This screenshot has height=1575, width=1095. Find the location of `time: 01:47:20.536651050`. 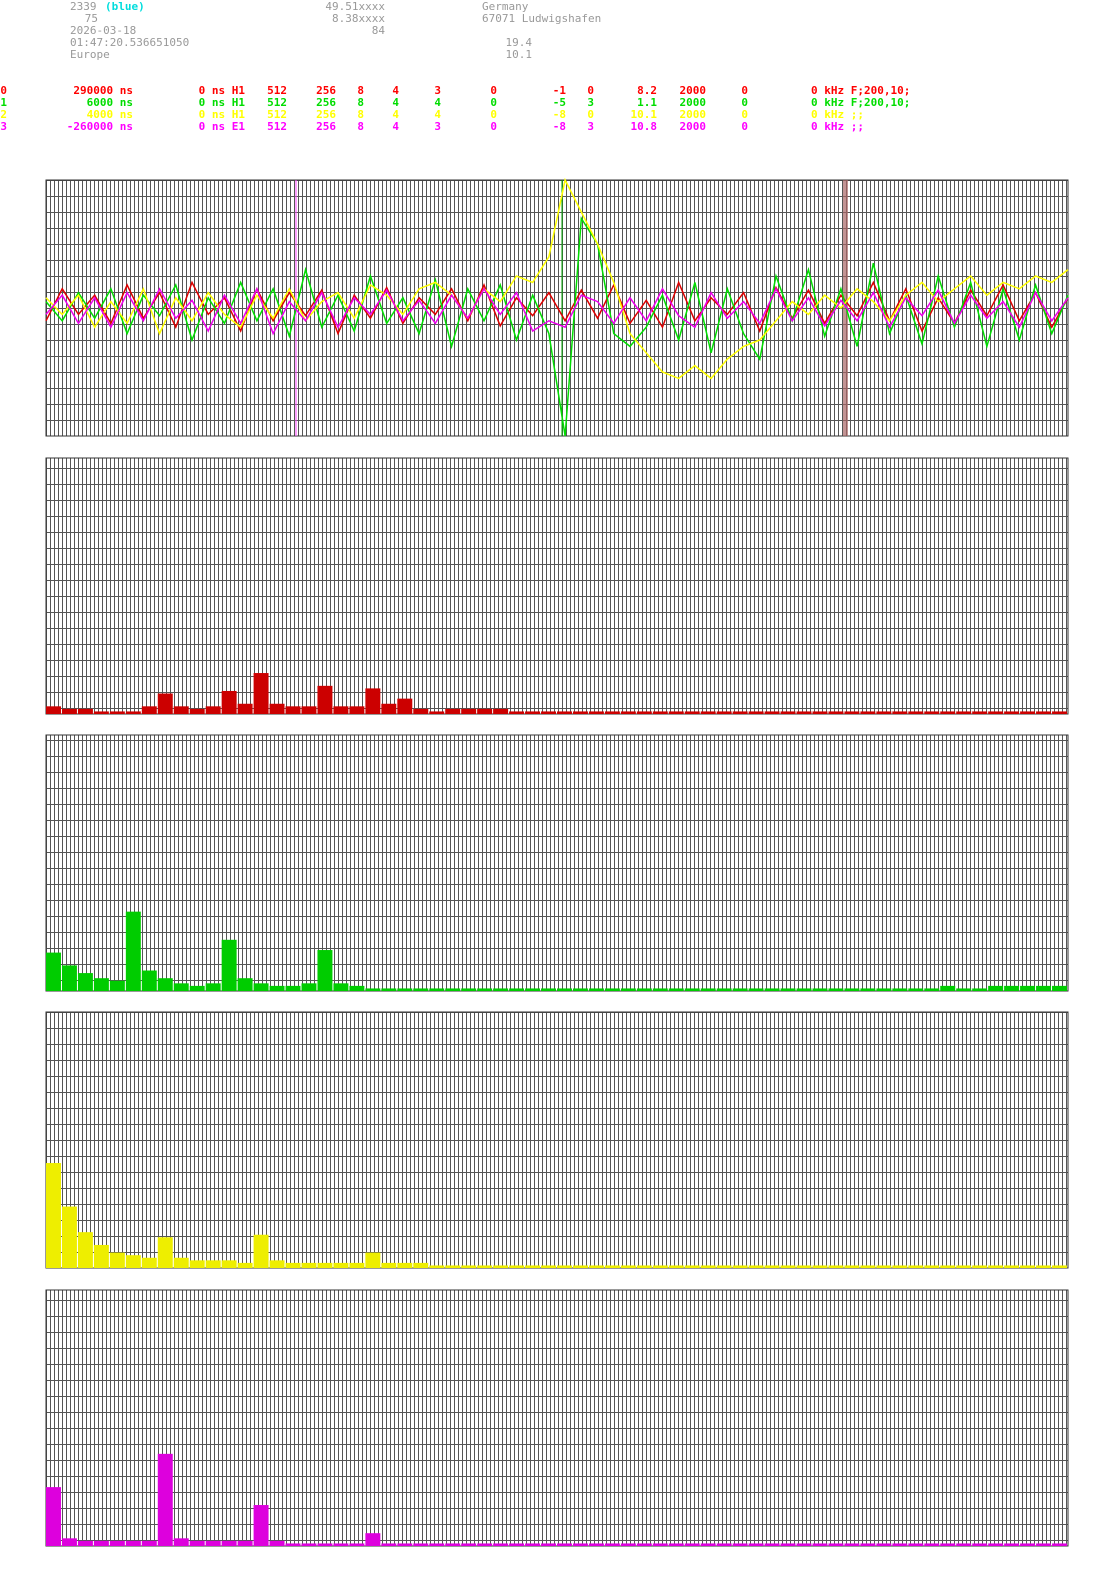

time: 01:47:20.536651050 is located at coordinates (129, 42).